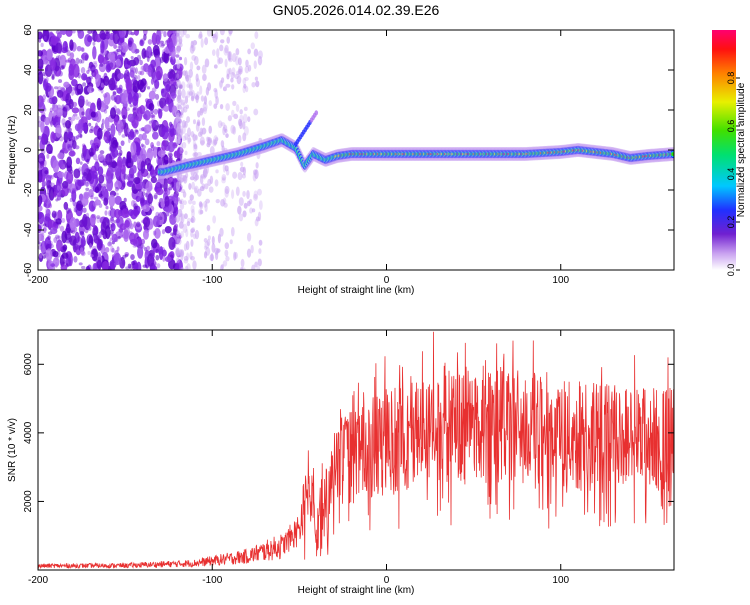  What do you see at coordinates (741, 149) in the screenshot?
I see `colorbar-label: Normalized spectral amplitude` at bounding box center [741, 149].